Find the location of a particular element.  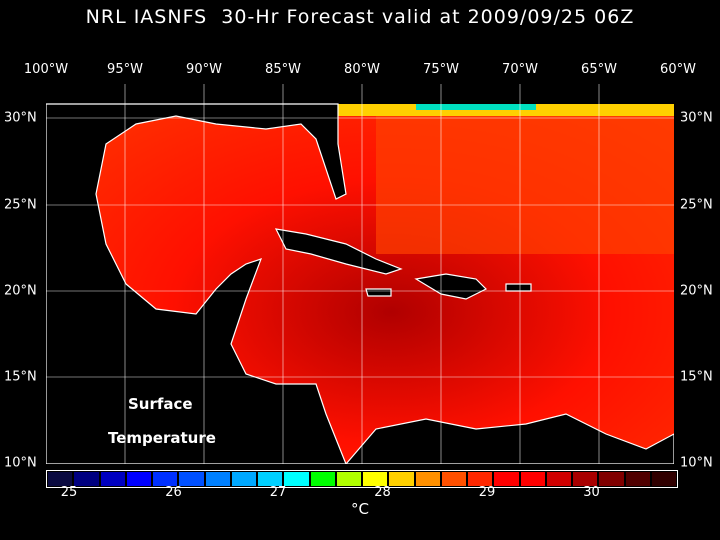

lat-label-left: 10°N is located at coordinates (20, 463).